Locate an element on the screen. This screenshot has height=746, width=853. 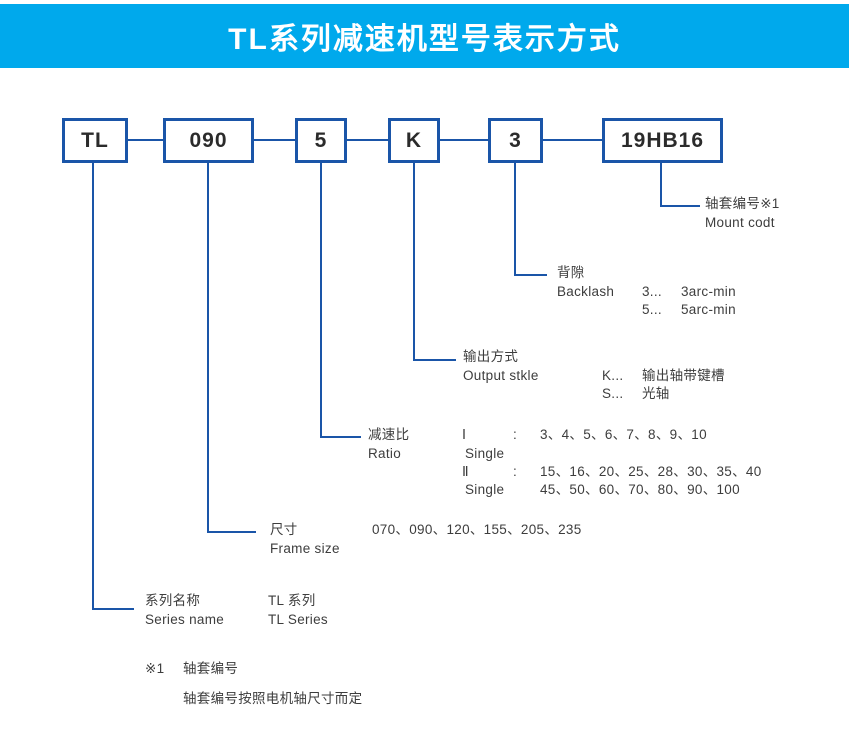
series-label-en: Series name is located at coordinates (185, 619).